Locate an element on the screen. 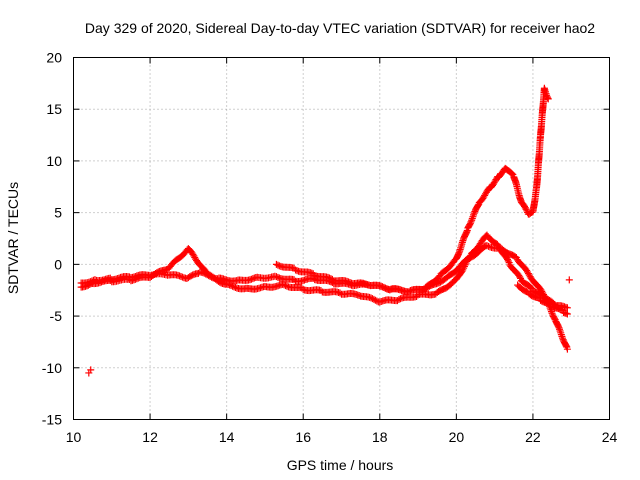 The height and width of the screenshot is (480, 640). y-tick-label: -5 is located at coordinates (56, 316).